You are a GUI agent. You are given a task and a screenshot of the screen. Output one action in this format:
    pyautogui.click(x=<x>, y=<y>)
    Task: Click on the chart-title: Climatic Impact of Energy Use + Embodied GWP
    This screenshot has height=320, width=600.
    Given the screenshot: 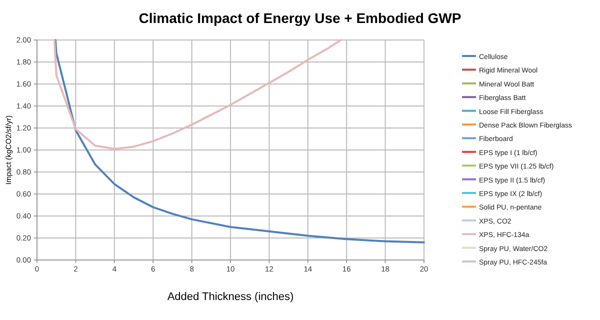 What is the action you would take?
    pyautogui.click(x=300, y=18)
    